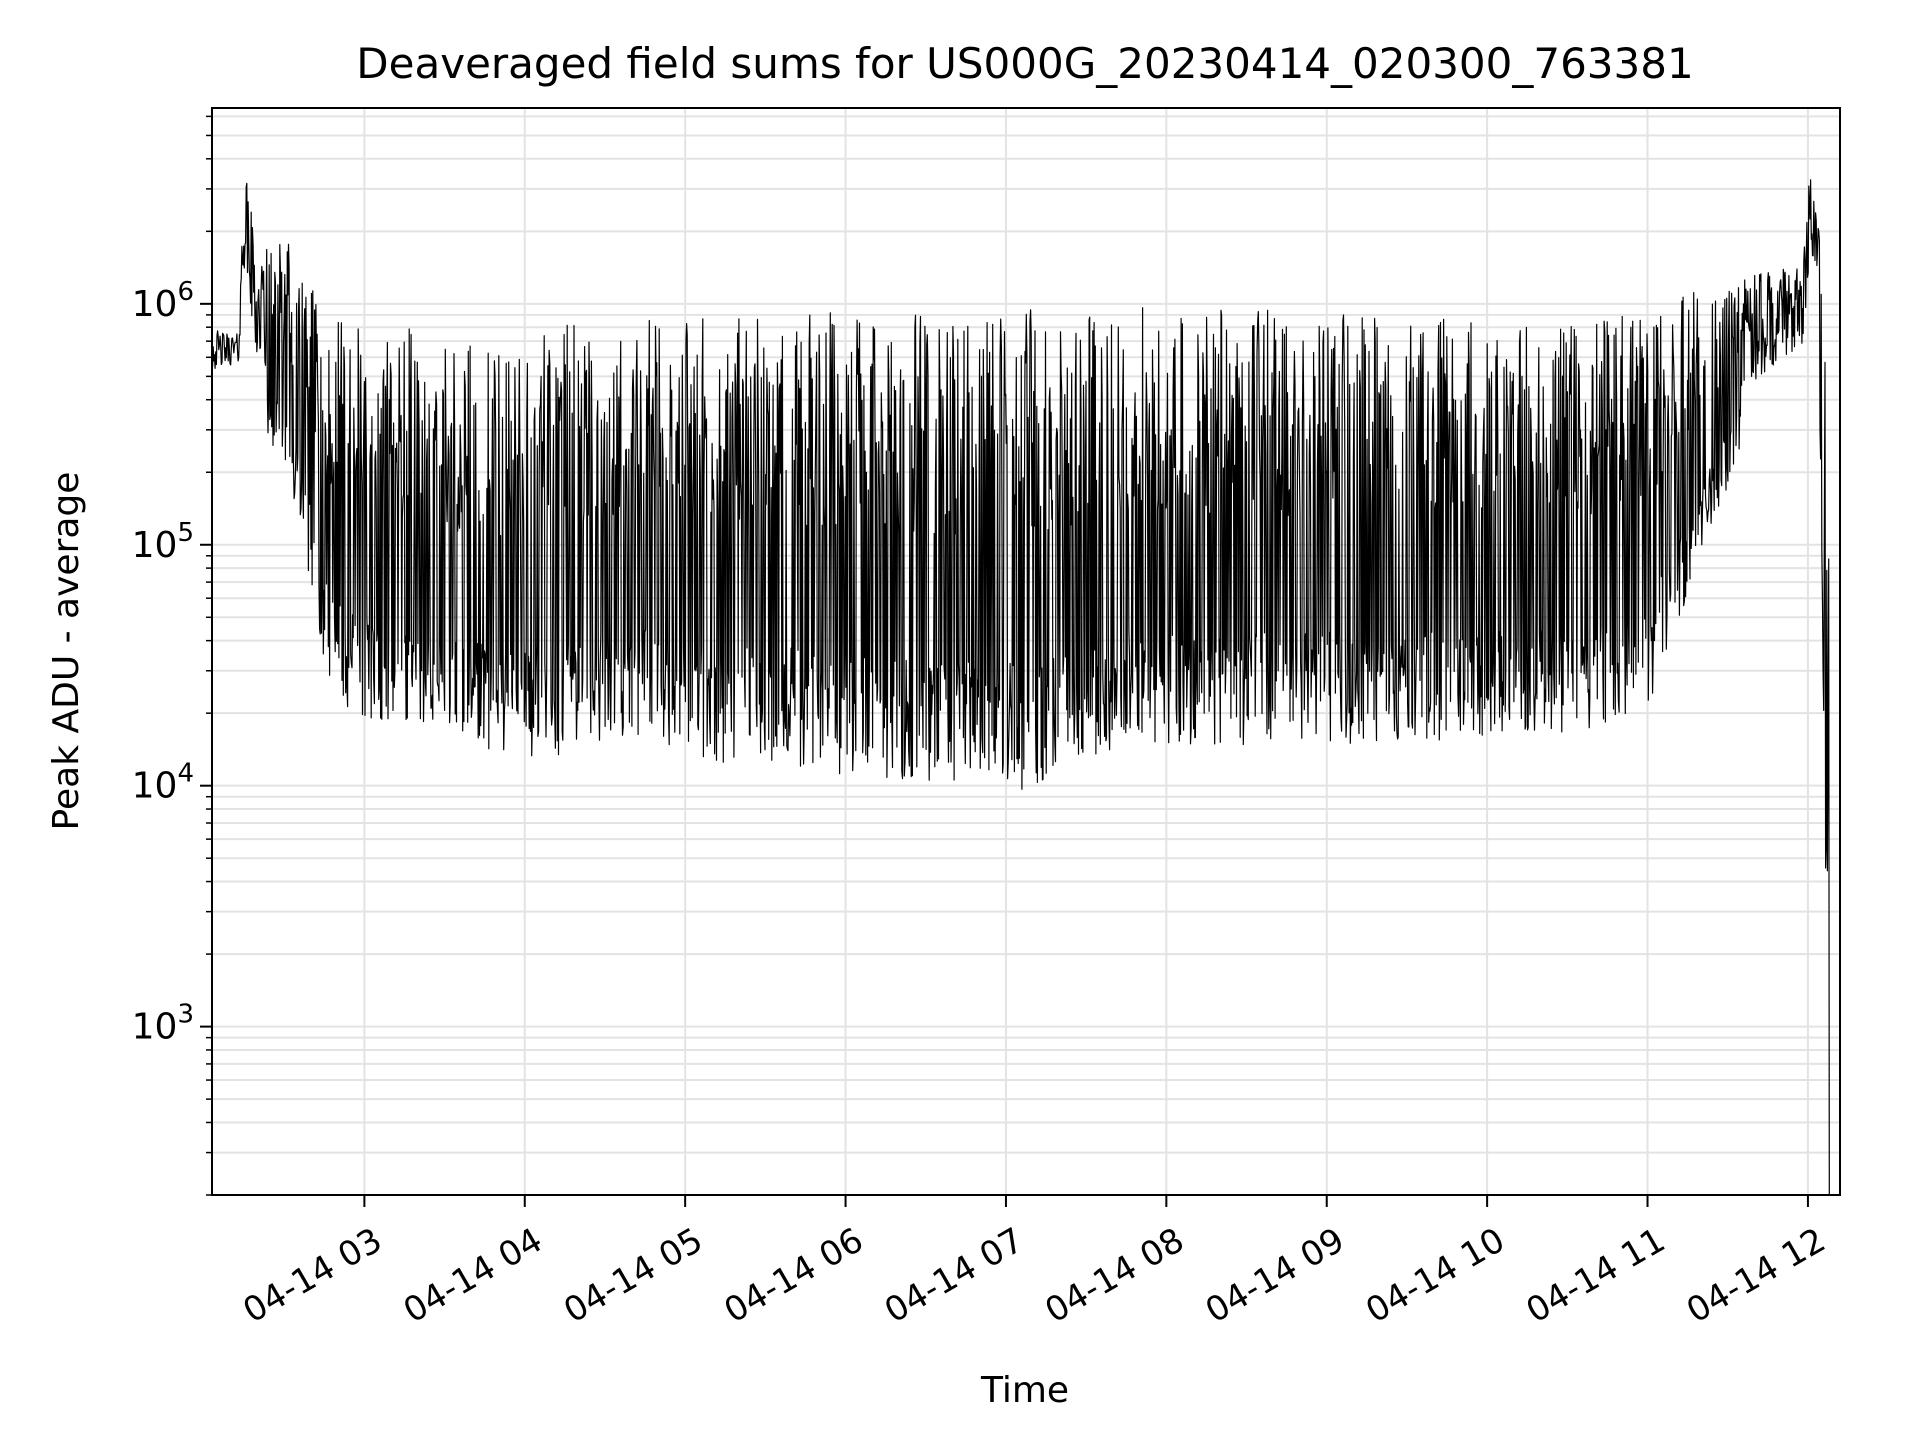  Describe the element at coordinates (66, 651) in the screenshot. I see `y-axis-label: Peak ADU - average` at that location.